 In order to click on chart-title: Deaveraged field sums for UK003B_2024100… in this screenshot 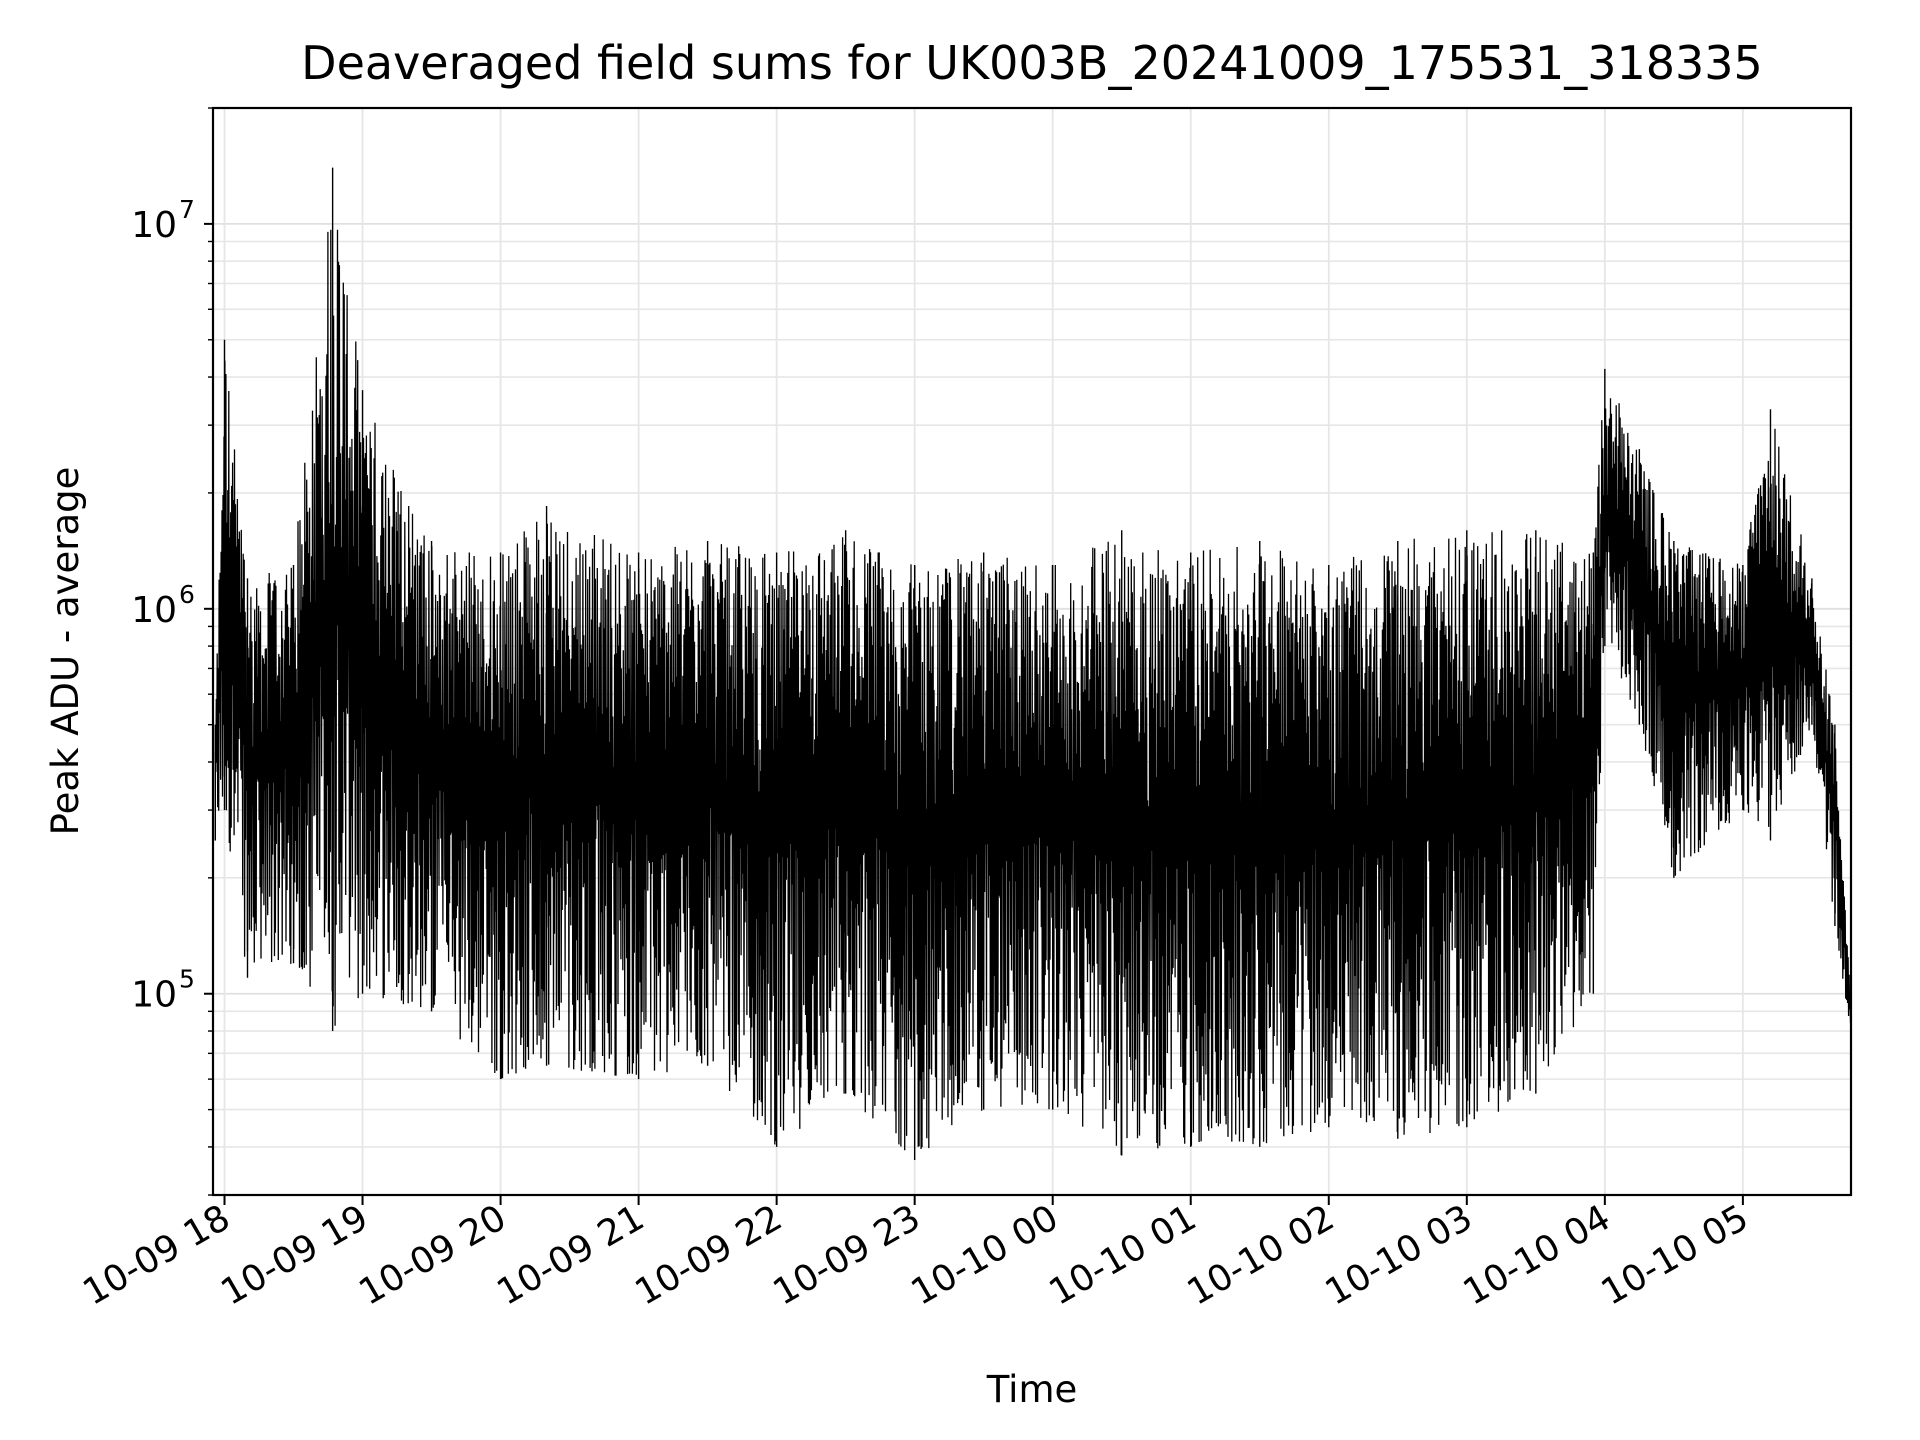, I will do `click(1032, 63)`.